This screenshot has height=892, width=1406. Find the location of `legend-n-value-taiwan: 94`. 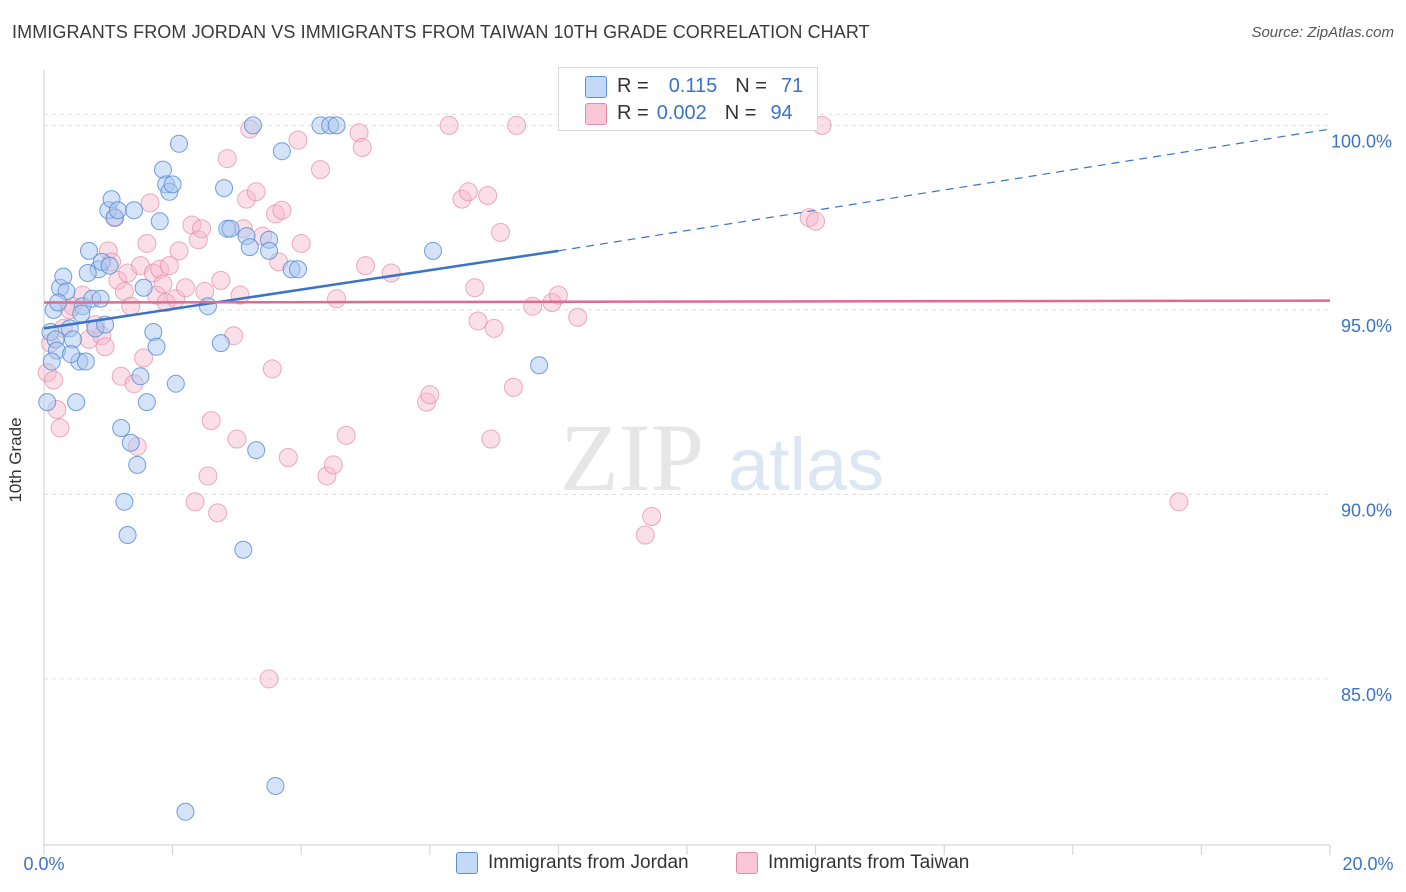

legend-n-value-taiwan: 94 is located at coordinates (781, 112).